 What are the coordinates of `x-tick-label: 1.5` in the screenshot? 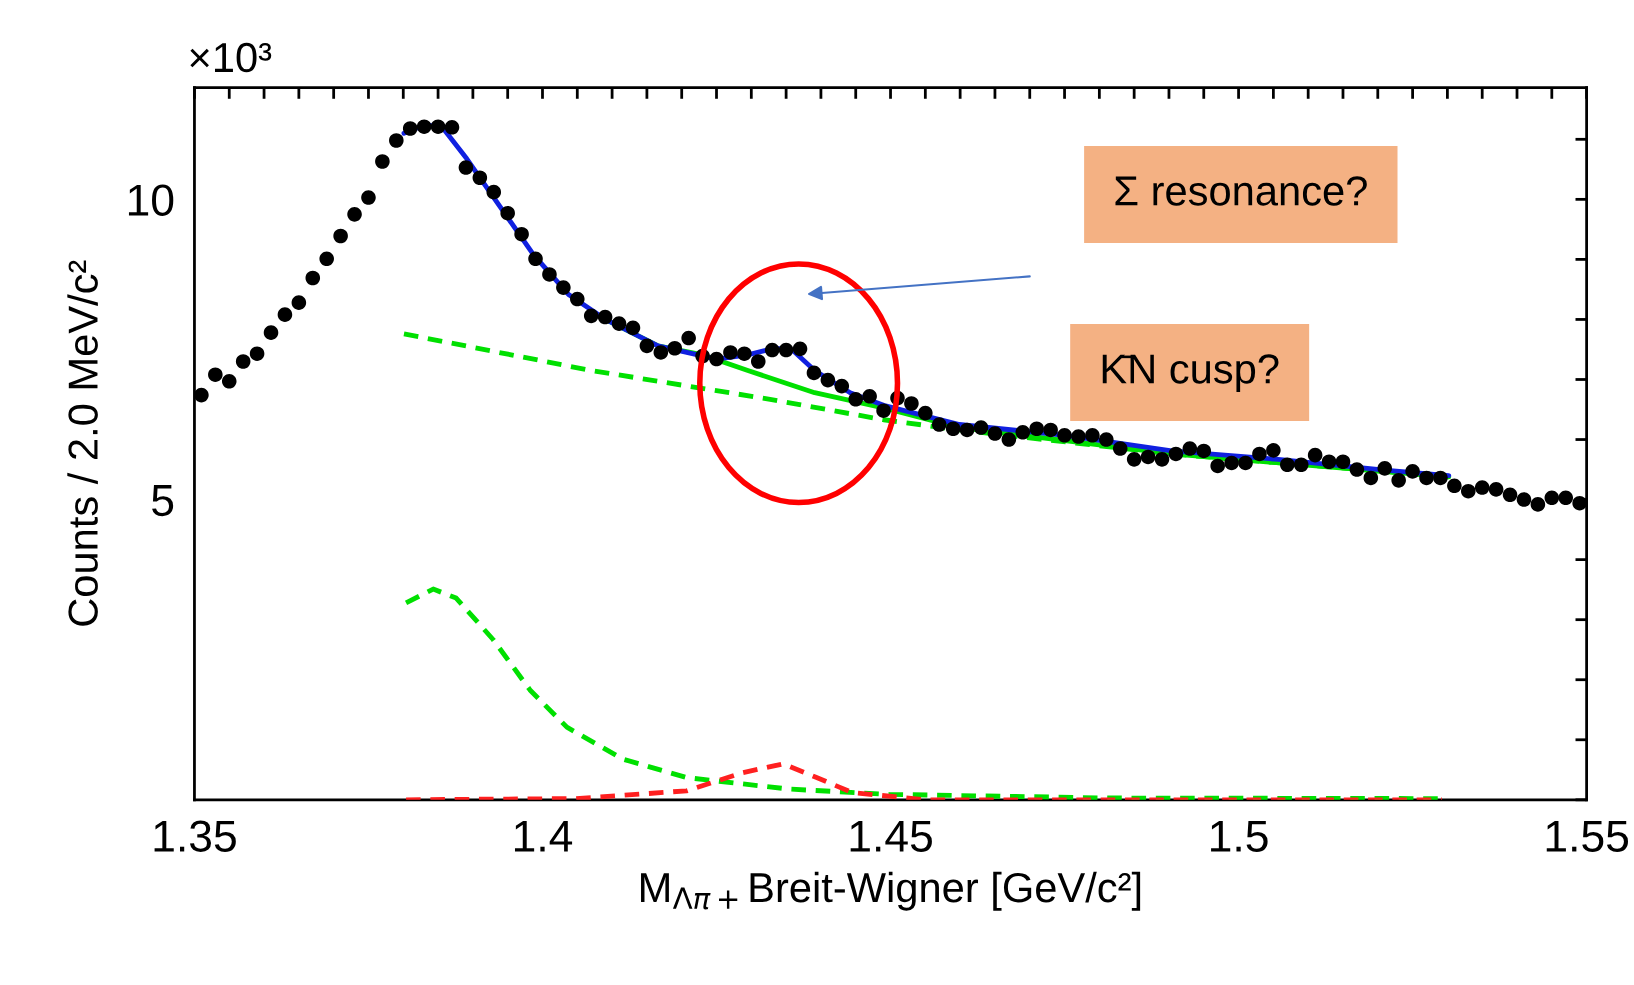 It's located at (1239, 836).